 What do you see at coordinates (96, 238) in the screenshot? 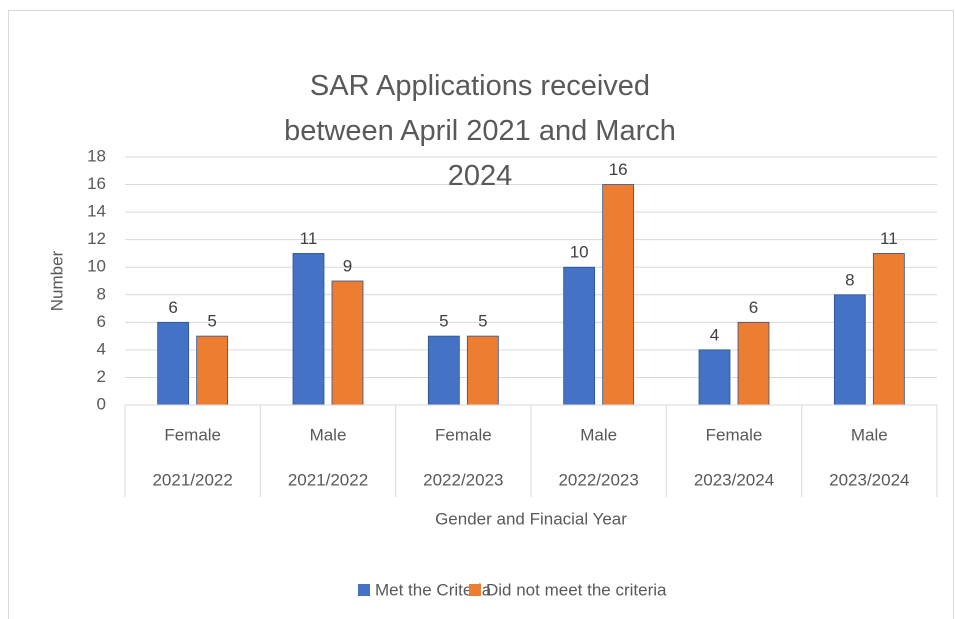
I see `y-tick-label: 12` at bounding box center [96, 238].